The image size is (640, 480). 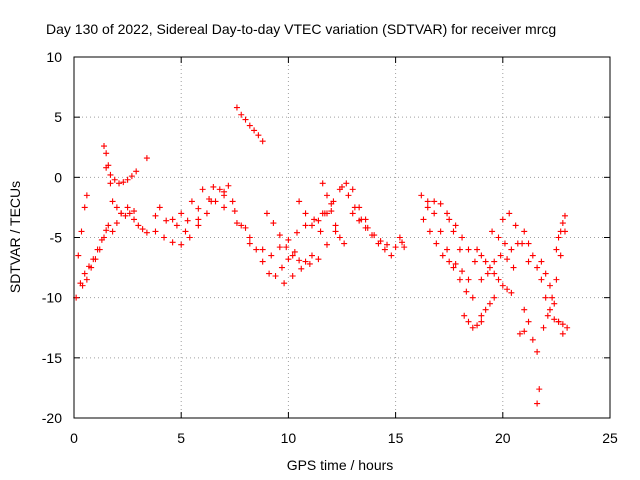 What do you see at coordinates (213, 207) in the screenshot?
I see `series-arc12` at bounding box center [213, 207].